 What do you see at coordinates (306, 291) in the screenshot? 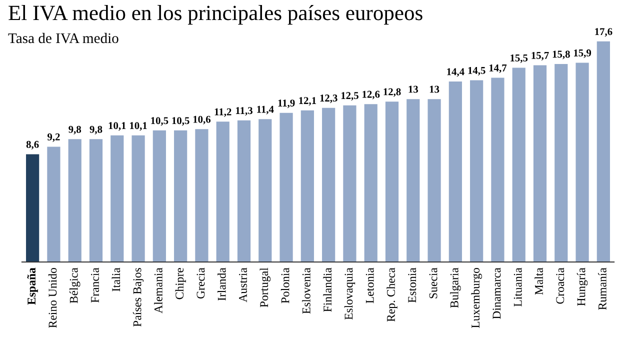
I see `x-tick-label: Eslovenia` at bounding box center [306, 291].